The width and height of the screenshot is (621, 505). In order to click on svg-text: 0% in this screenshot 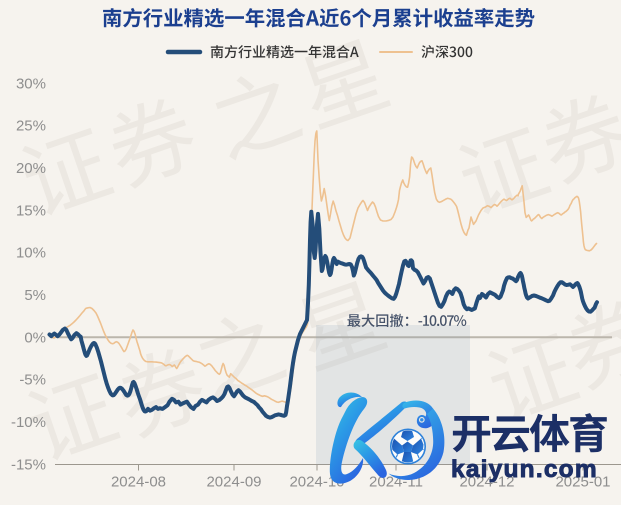, I will do `click(35, 337)`.